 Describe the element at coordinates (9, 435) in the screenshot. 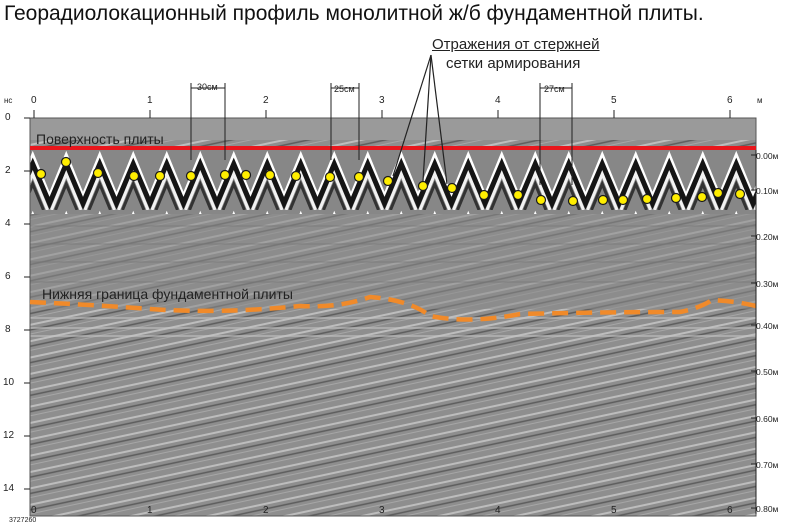

I see `y-tick: 12` at that location.